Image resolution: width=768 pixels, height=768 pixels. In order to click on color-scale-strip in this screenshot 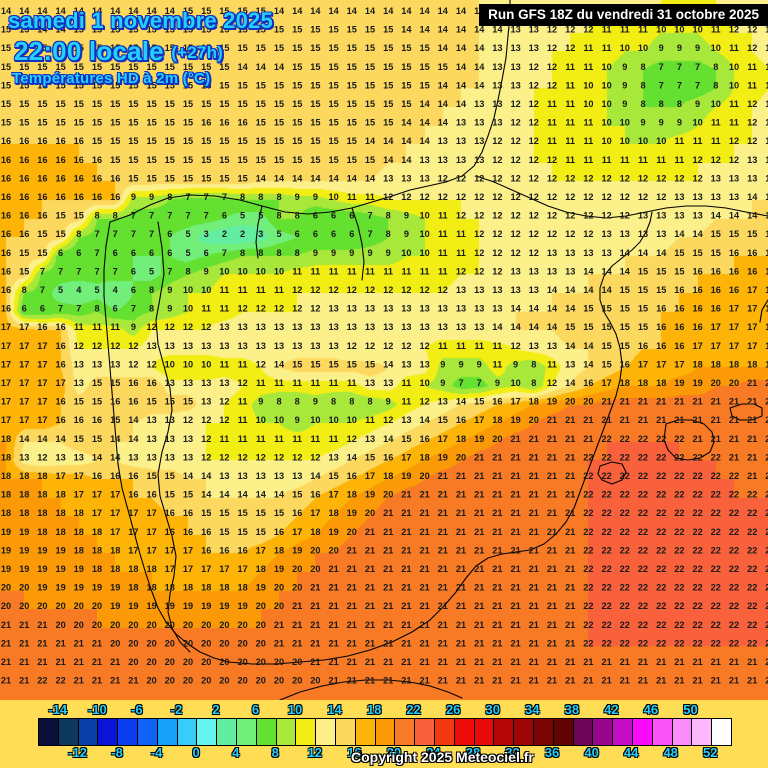, I will do `click(385, 732)`.